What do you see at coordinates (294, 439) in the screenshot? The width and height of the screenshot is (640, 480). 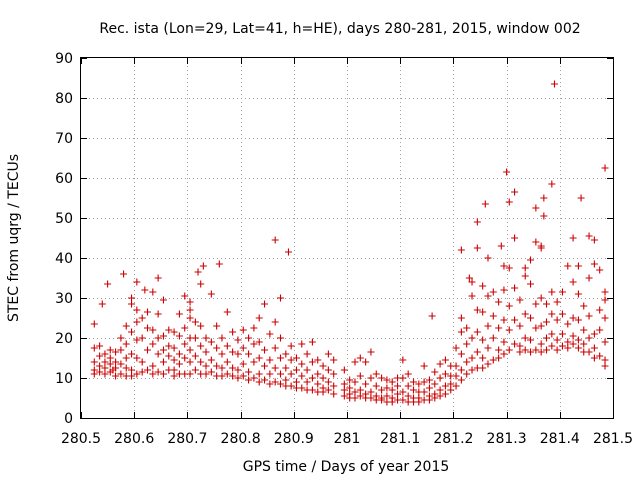 I see `x-tick-label: 280.9` at bounding box center [294, 439].